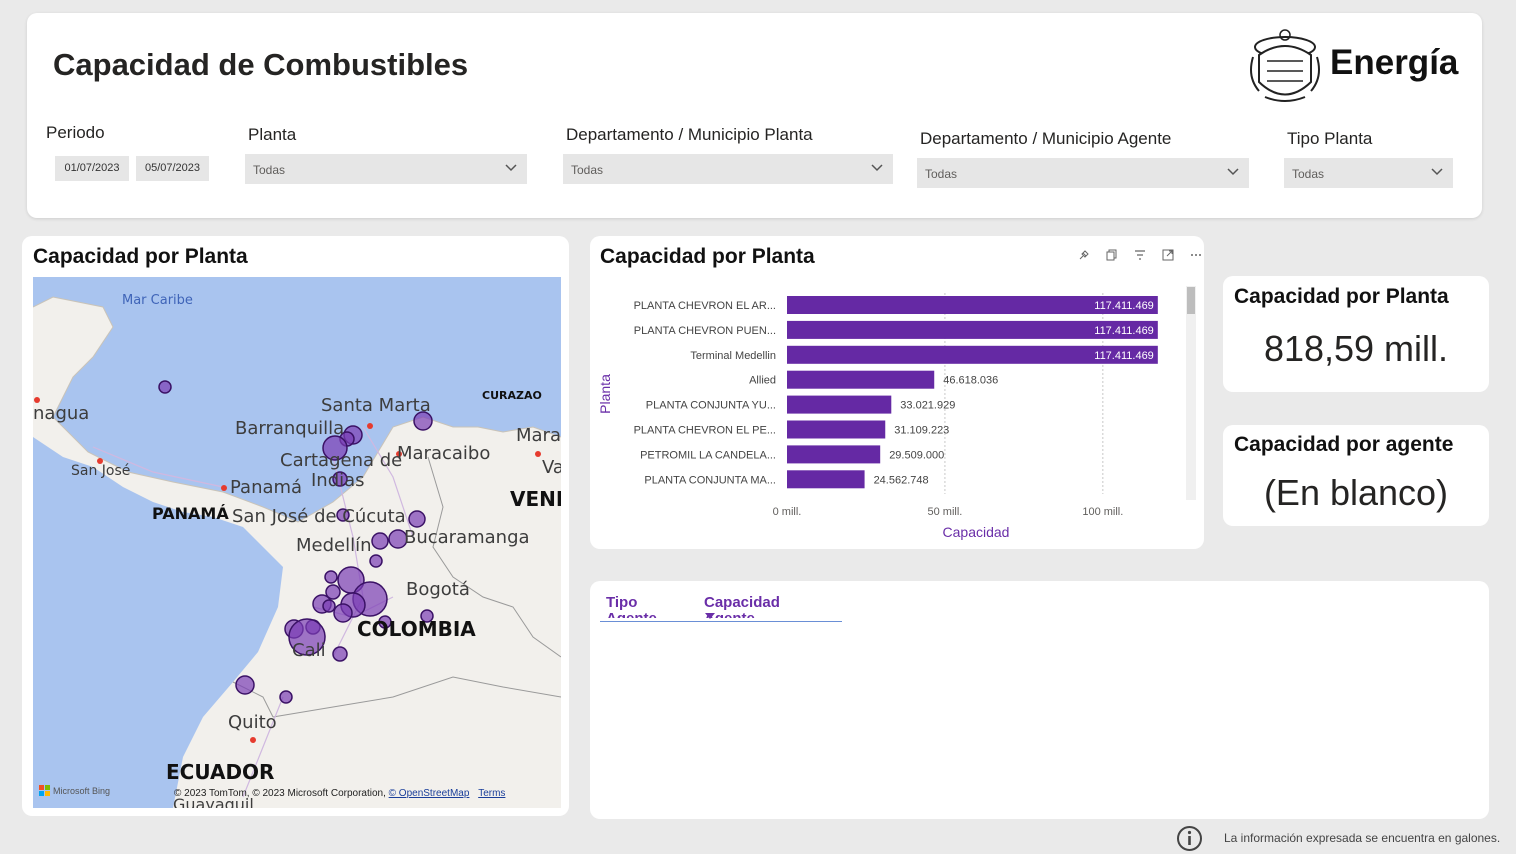 This screenshot has height=854, width=1516. Describe the element at coordinates (297, 409) in the screenshot. I see `coastline` at that location.